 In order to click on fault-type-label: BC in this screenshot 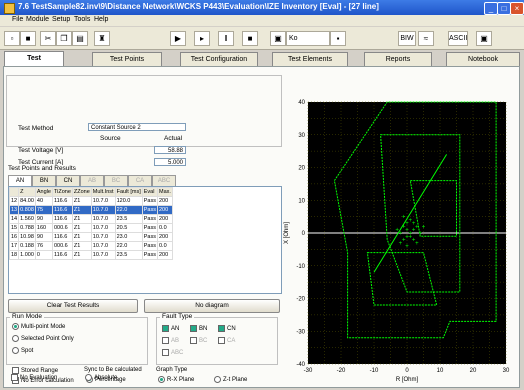, I will do `click(203, 341)`.